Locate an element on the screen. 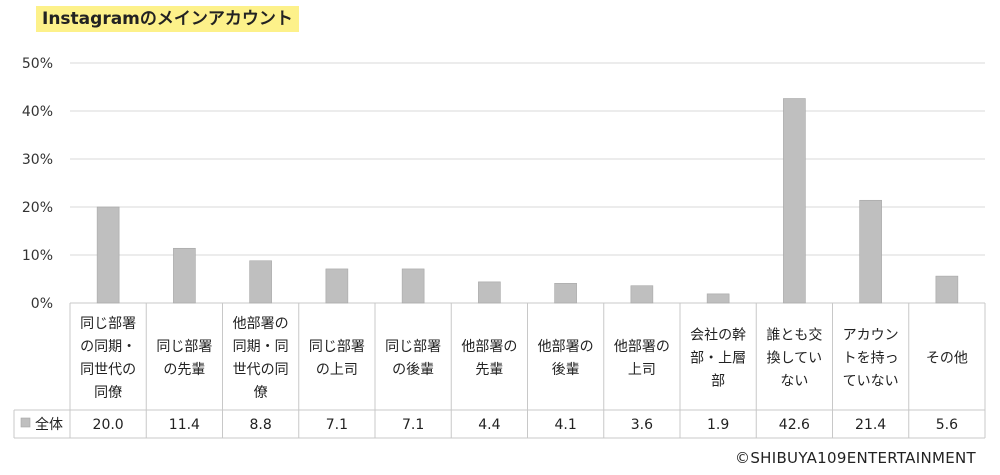 This screenshot has height=475, width=1000. y-tick-label: 0% is located at coordinates (42, 304).